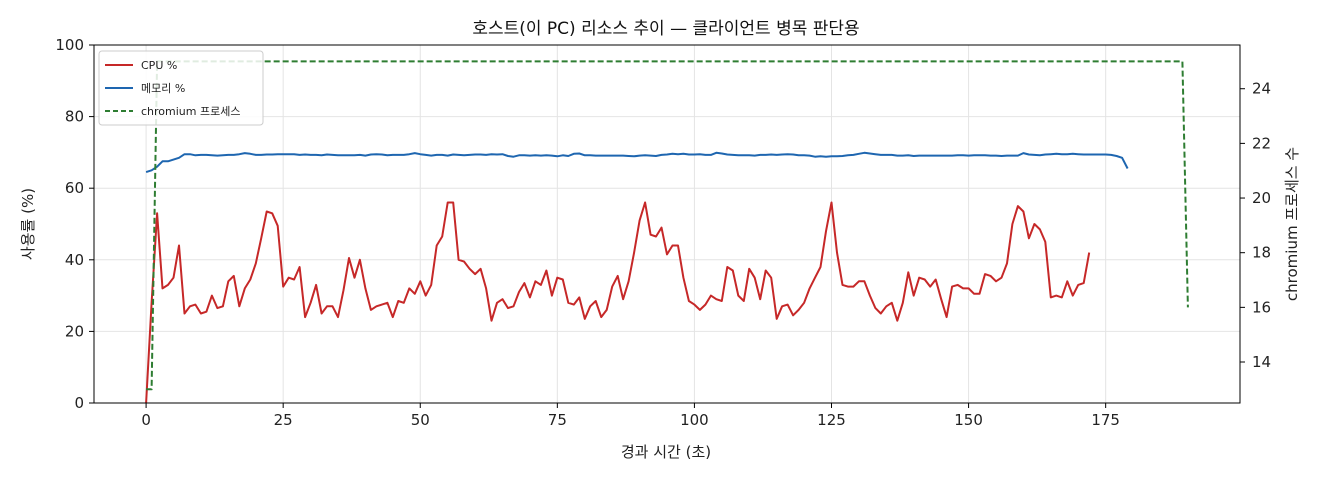 Image resolution: width=1320 pixels, height=480 pixels. What do you see at coordinates (1105, 420) in the screenshot?
I see `x-tick-label: 175` at bounding box center [1105, 420].